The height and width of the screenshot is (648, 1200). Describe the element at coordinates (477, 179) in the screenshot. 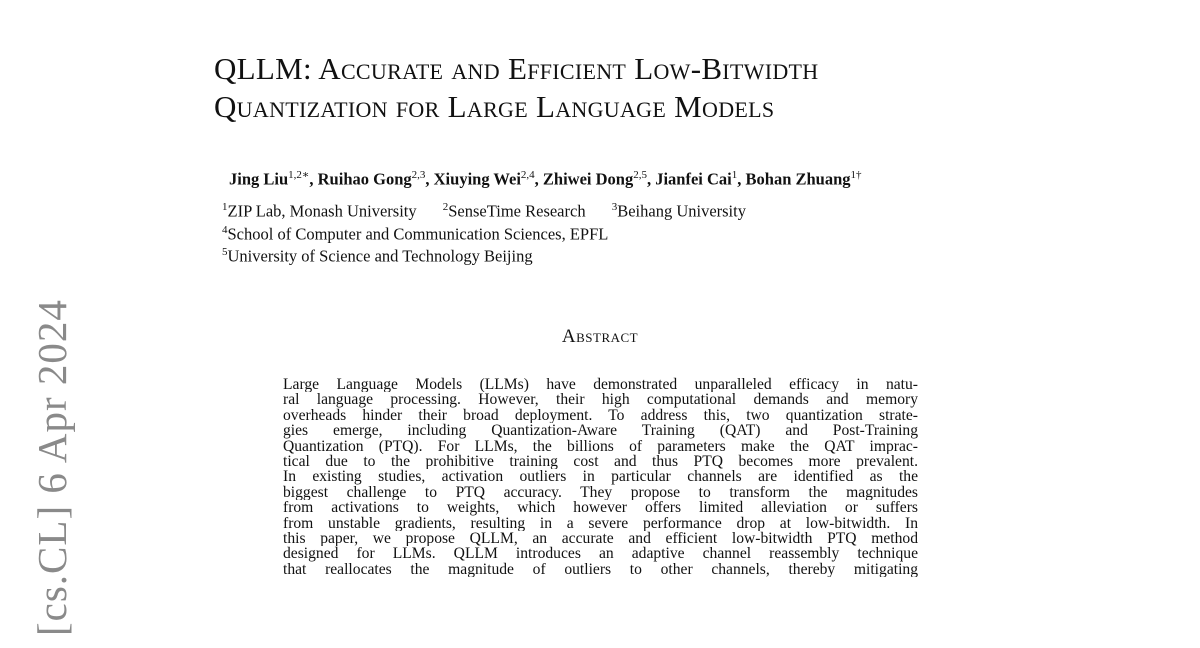

I see `author: Xiuying Wei` at that location.